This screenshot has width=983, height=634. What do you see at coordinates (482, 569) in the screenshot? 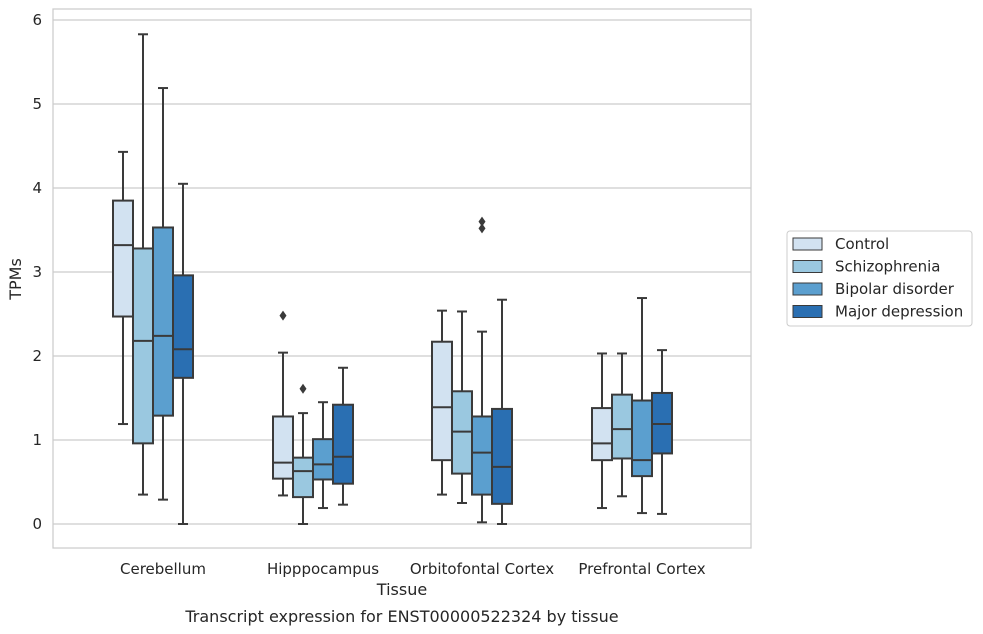
I see `x-tick-label: Orbitofontal Cortex` at bounding box center [482, 569].